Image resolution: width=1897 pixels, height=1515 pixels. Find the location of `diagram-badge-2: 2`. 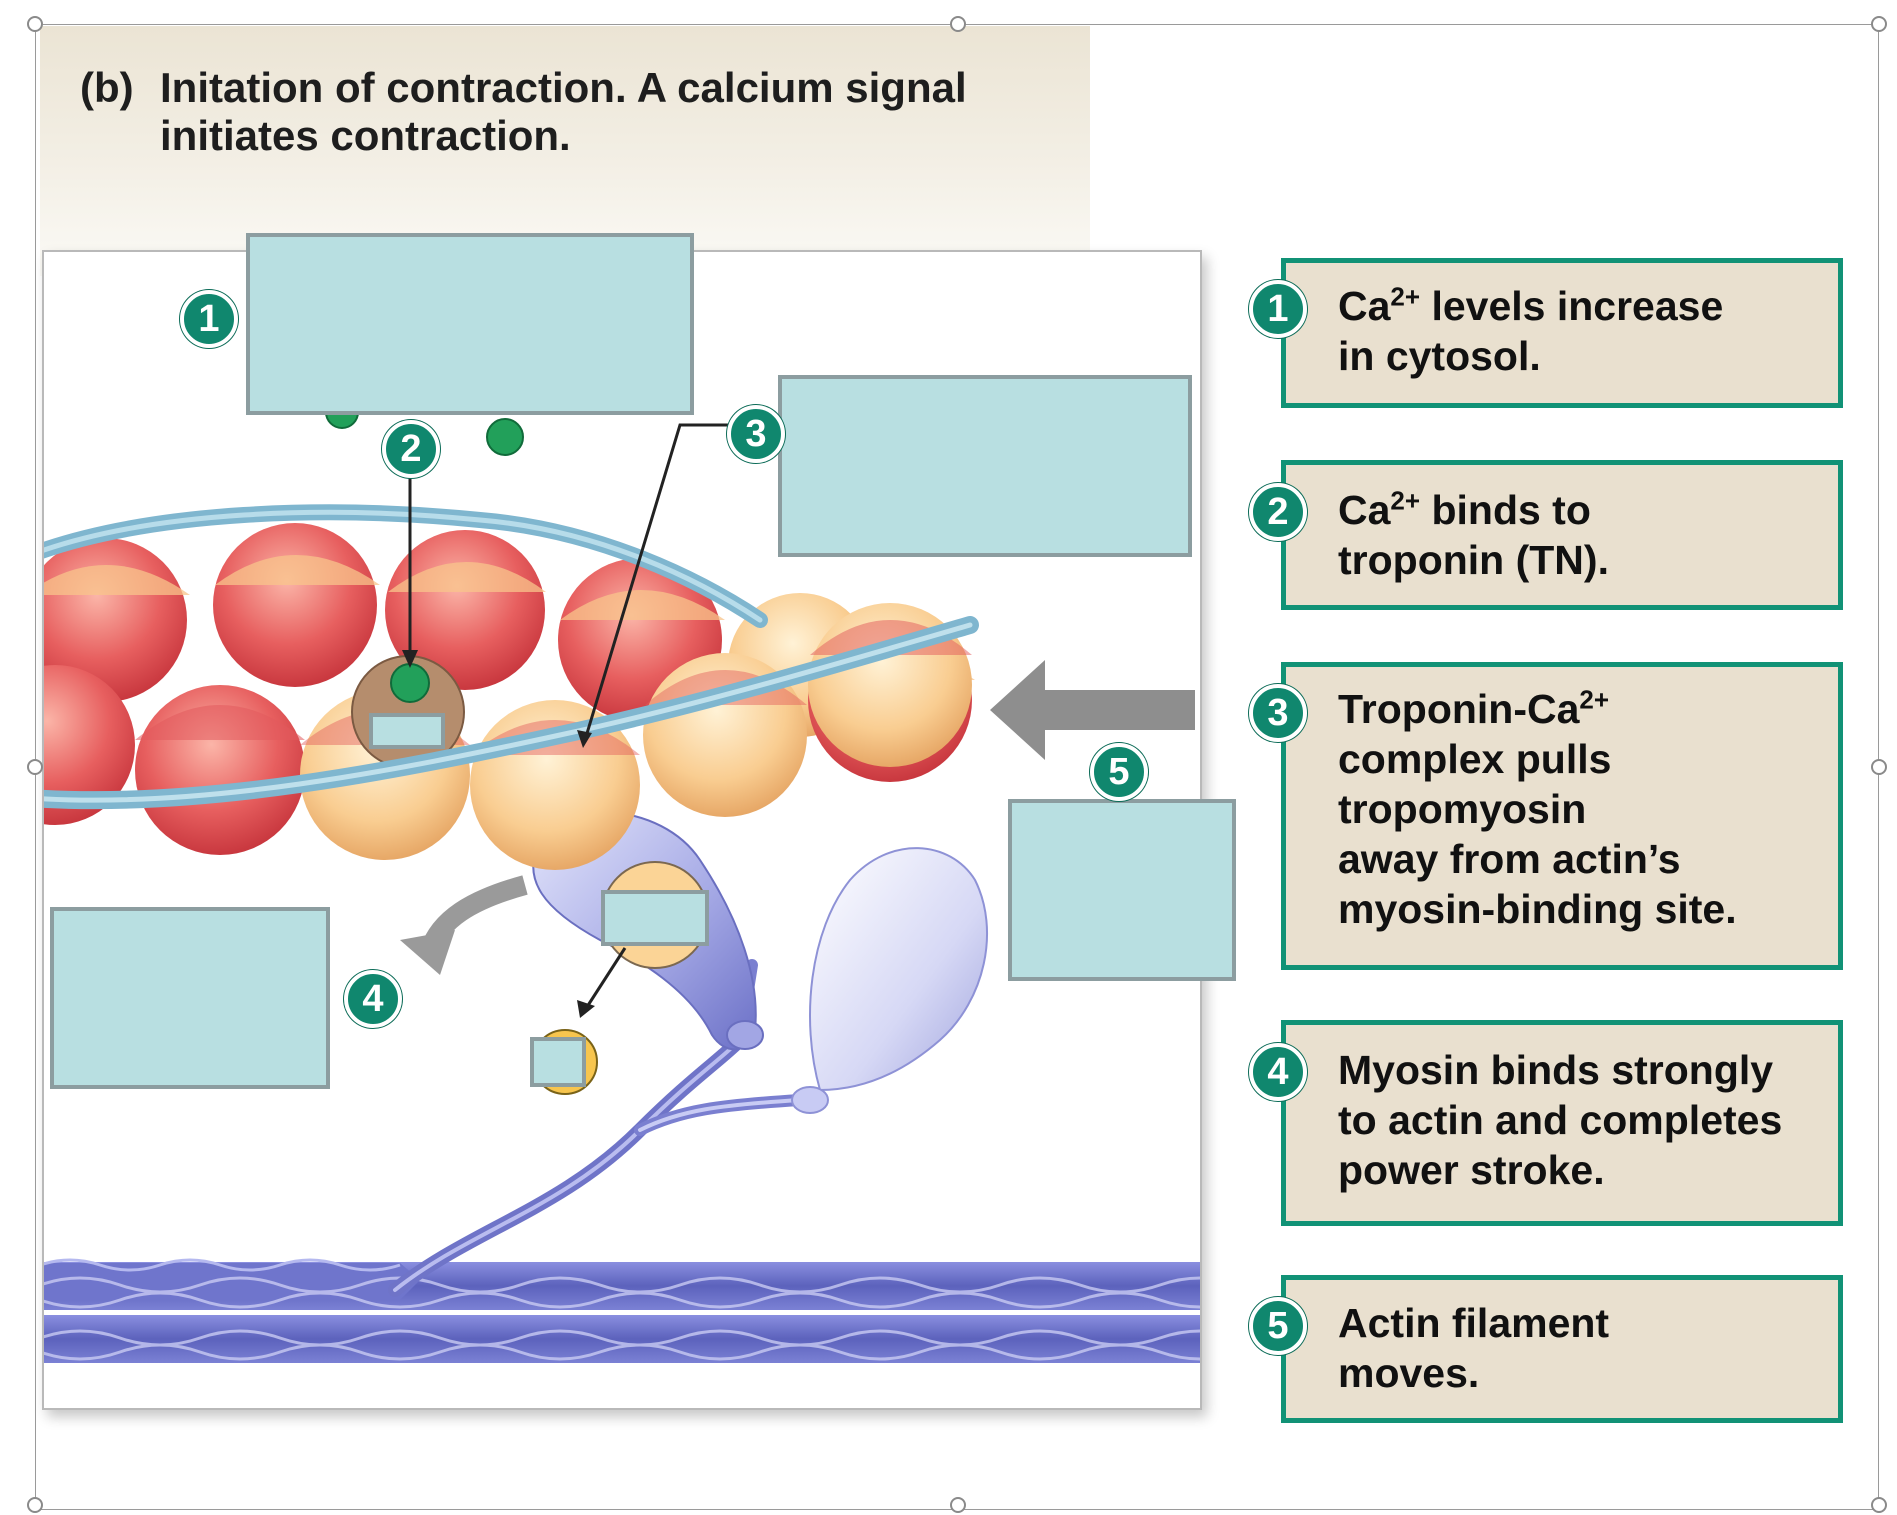

diagram-badge-2: 2 is located at coordinates (411, 449).